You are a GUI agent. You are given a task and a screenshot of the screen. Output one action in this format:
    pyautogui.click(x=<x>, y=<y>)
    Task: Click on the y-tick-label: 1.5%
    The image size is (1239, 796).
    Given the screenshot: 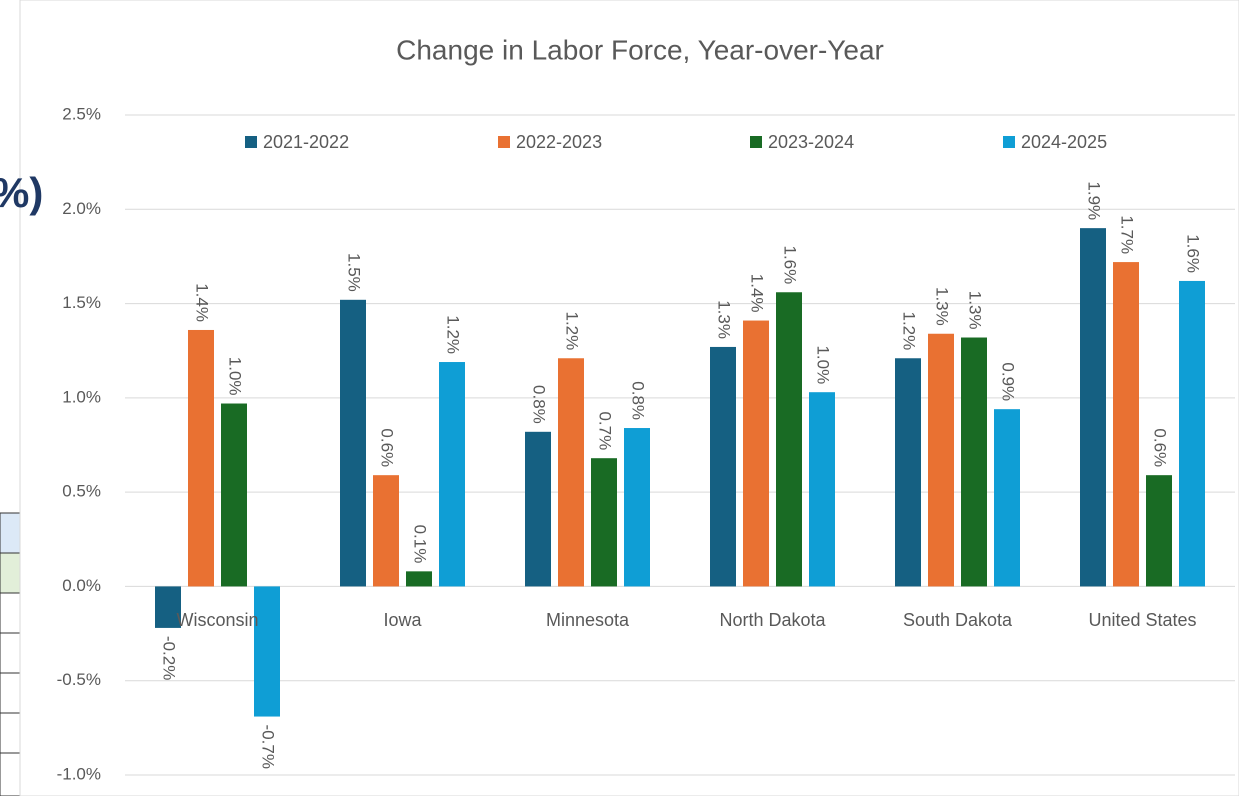 What is the action you would take?
    pyautogui.click(x=81, y=302)
    